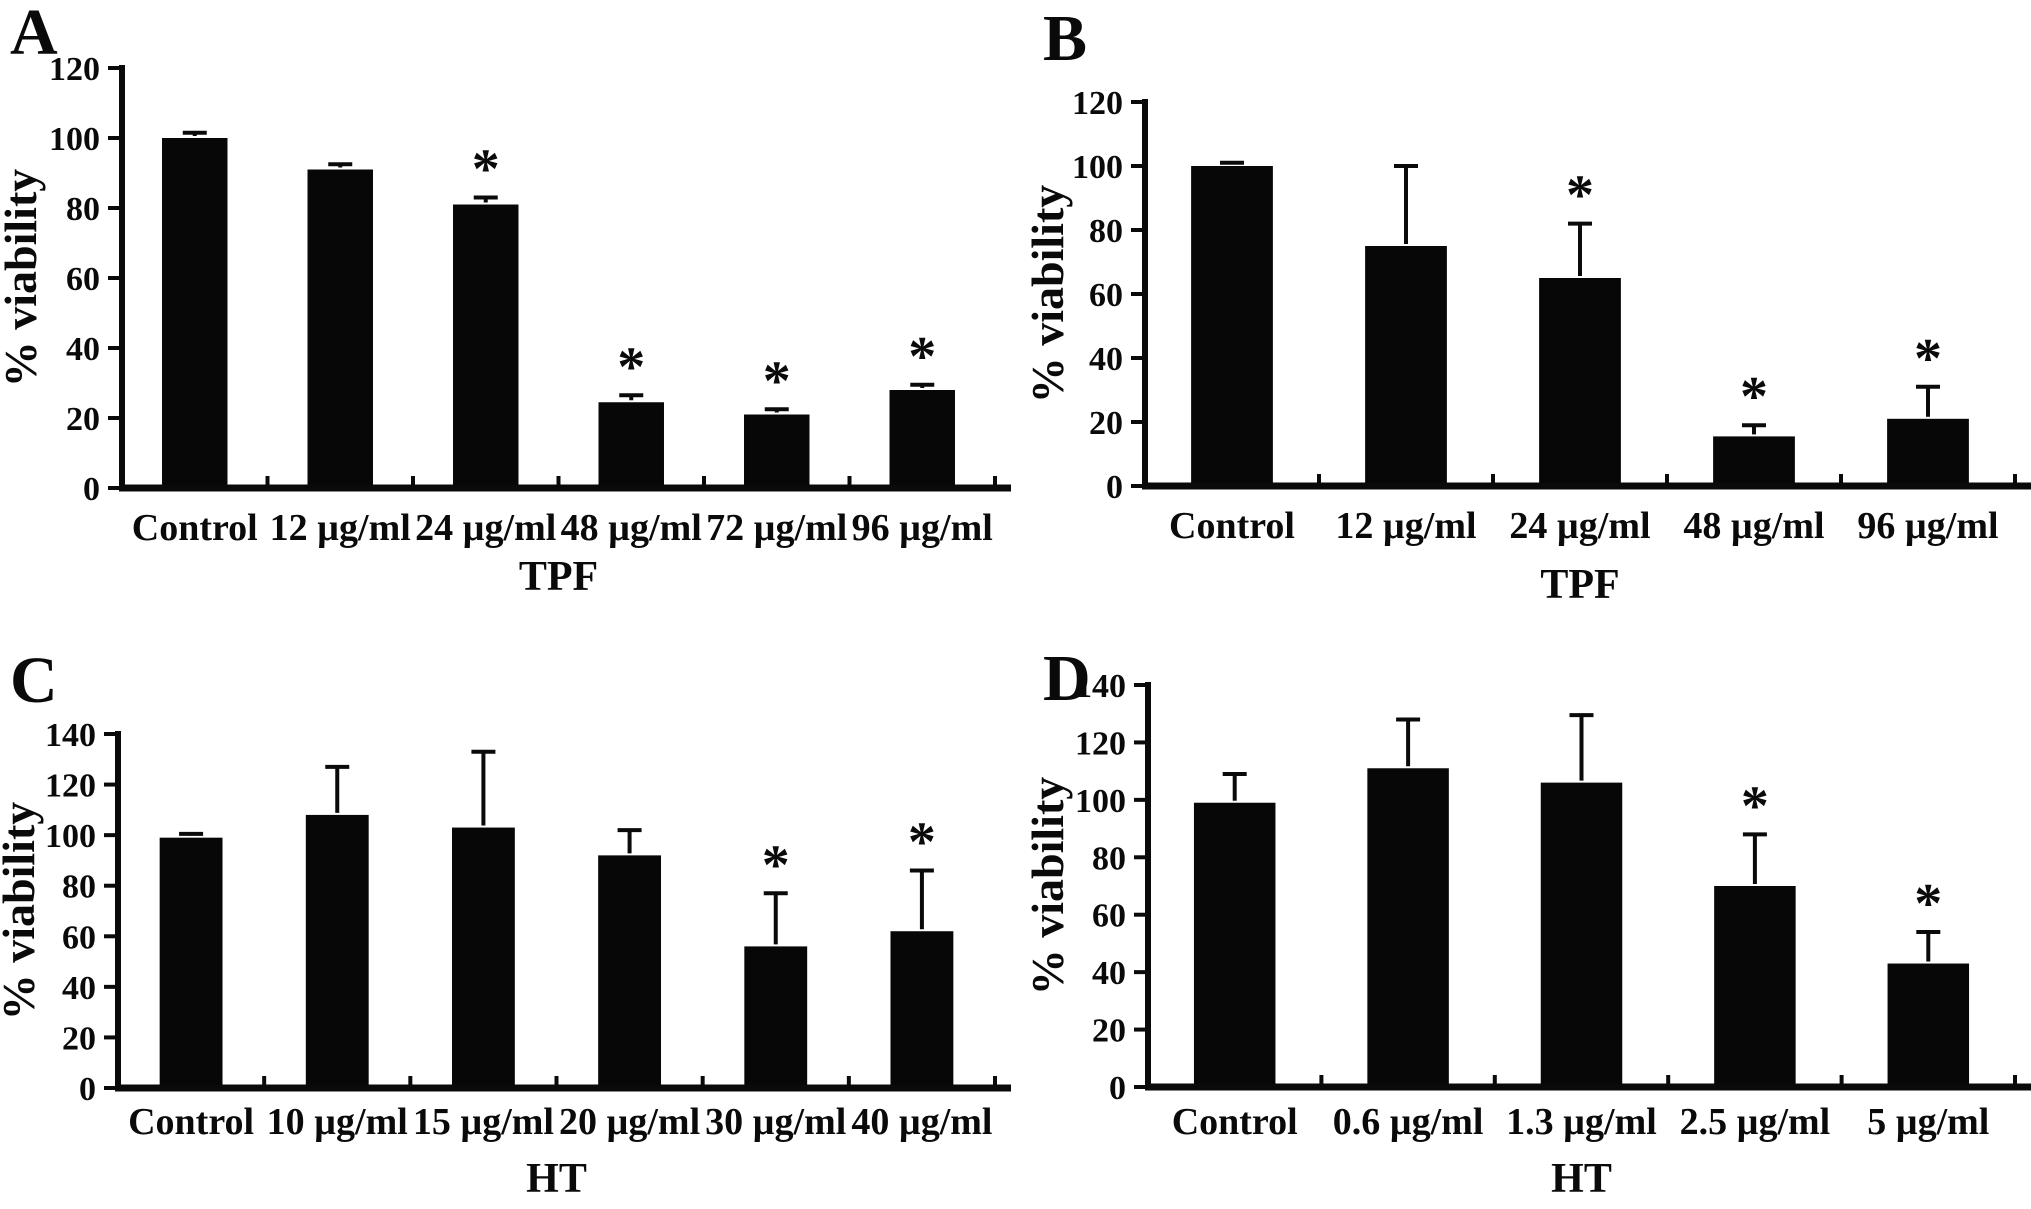 Image resolution: width=2031 pixels, height=1209 pixels. I want to click on panel-letter-A: A, so click(34, 34).